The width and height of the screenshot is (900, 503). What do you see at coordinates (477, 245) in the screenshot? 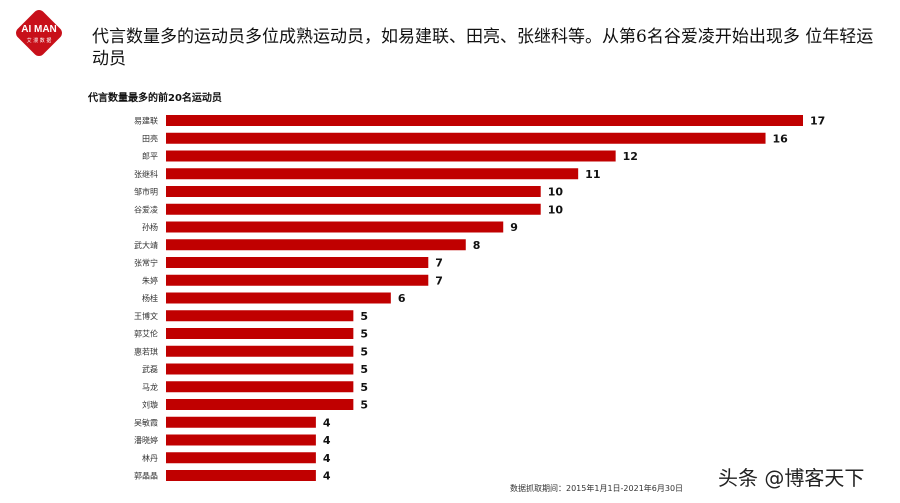
I see `data-label: 8` at bounding box center [477, 245].